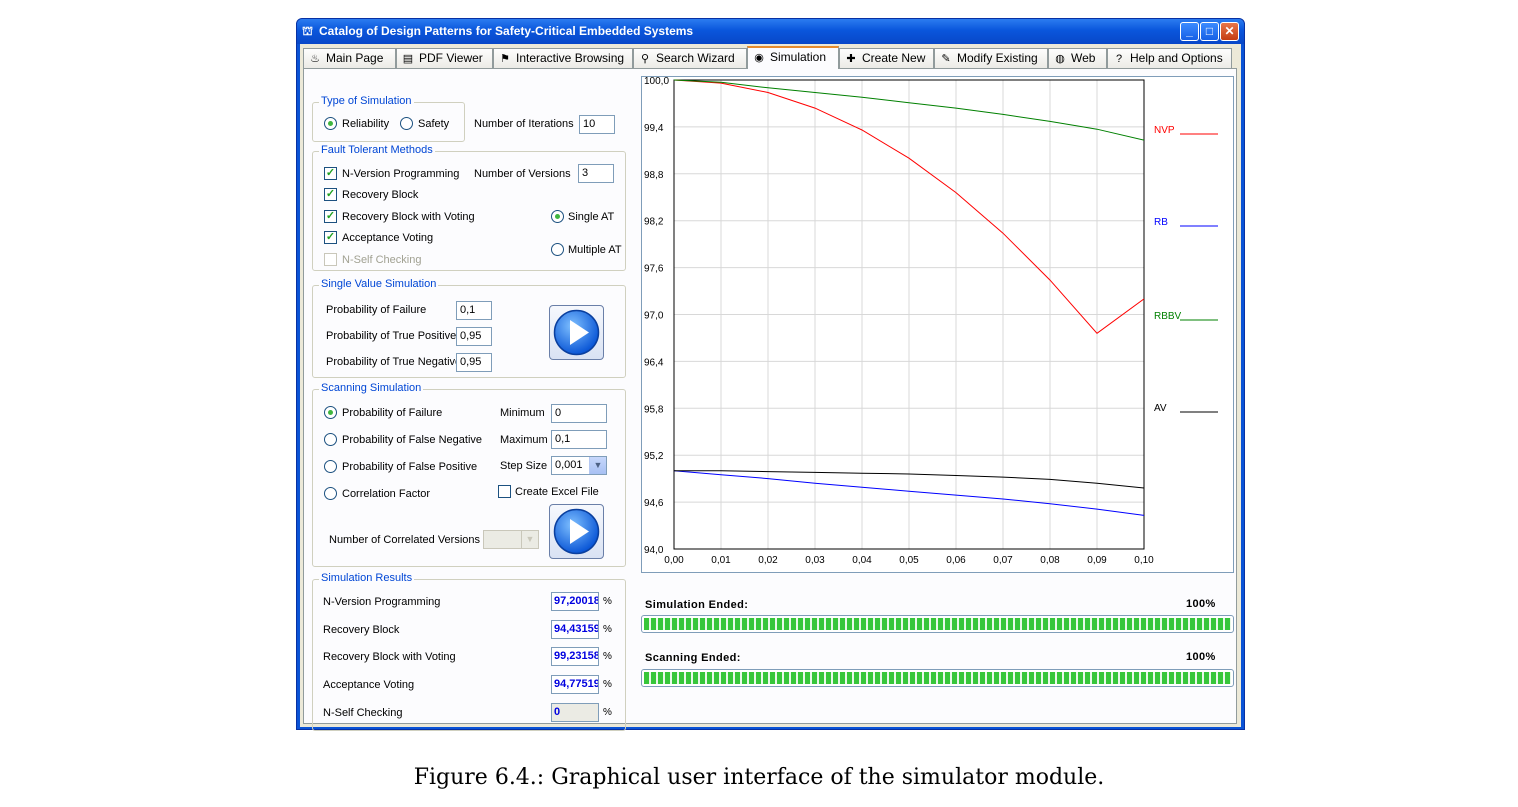  What do you see at coordinates (330, 439) in the screenshot?
I see `false-negative-radio` at bounding box center [330, 439].